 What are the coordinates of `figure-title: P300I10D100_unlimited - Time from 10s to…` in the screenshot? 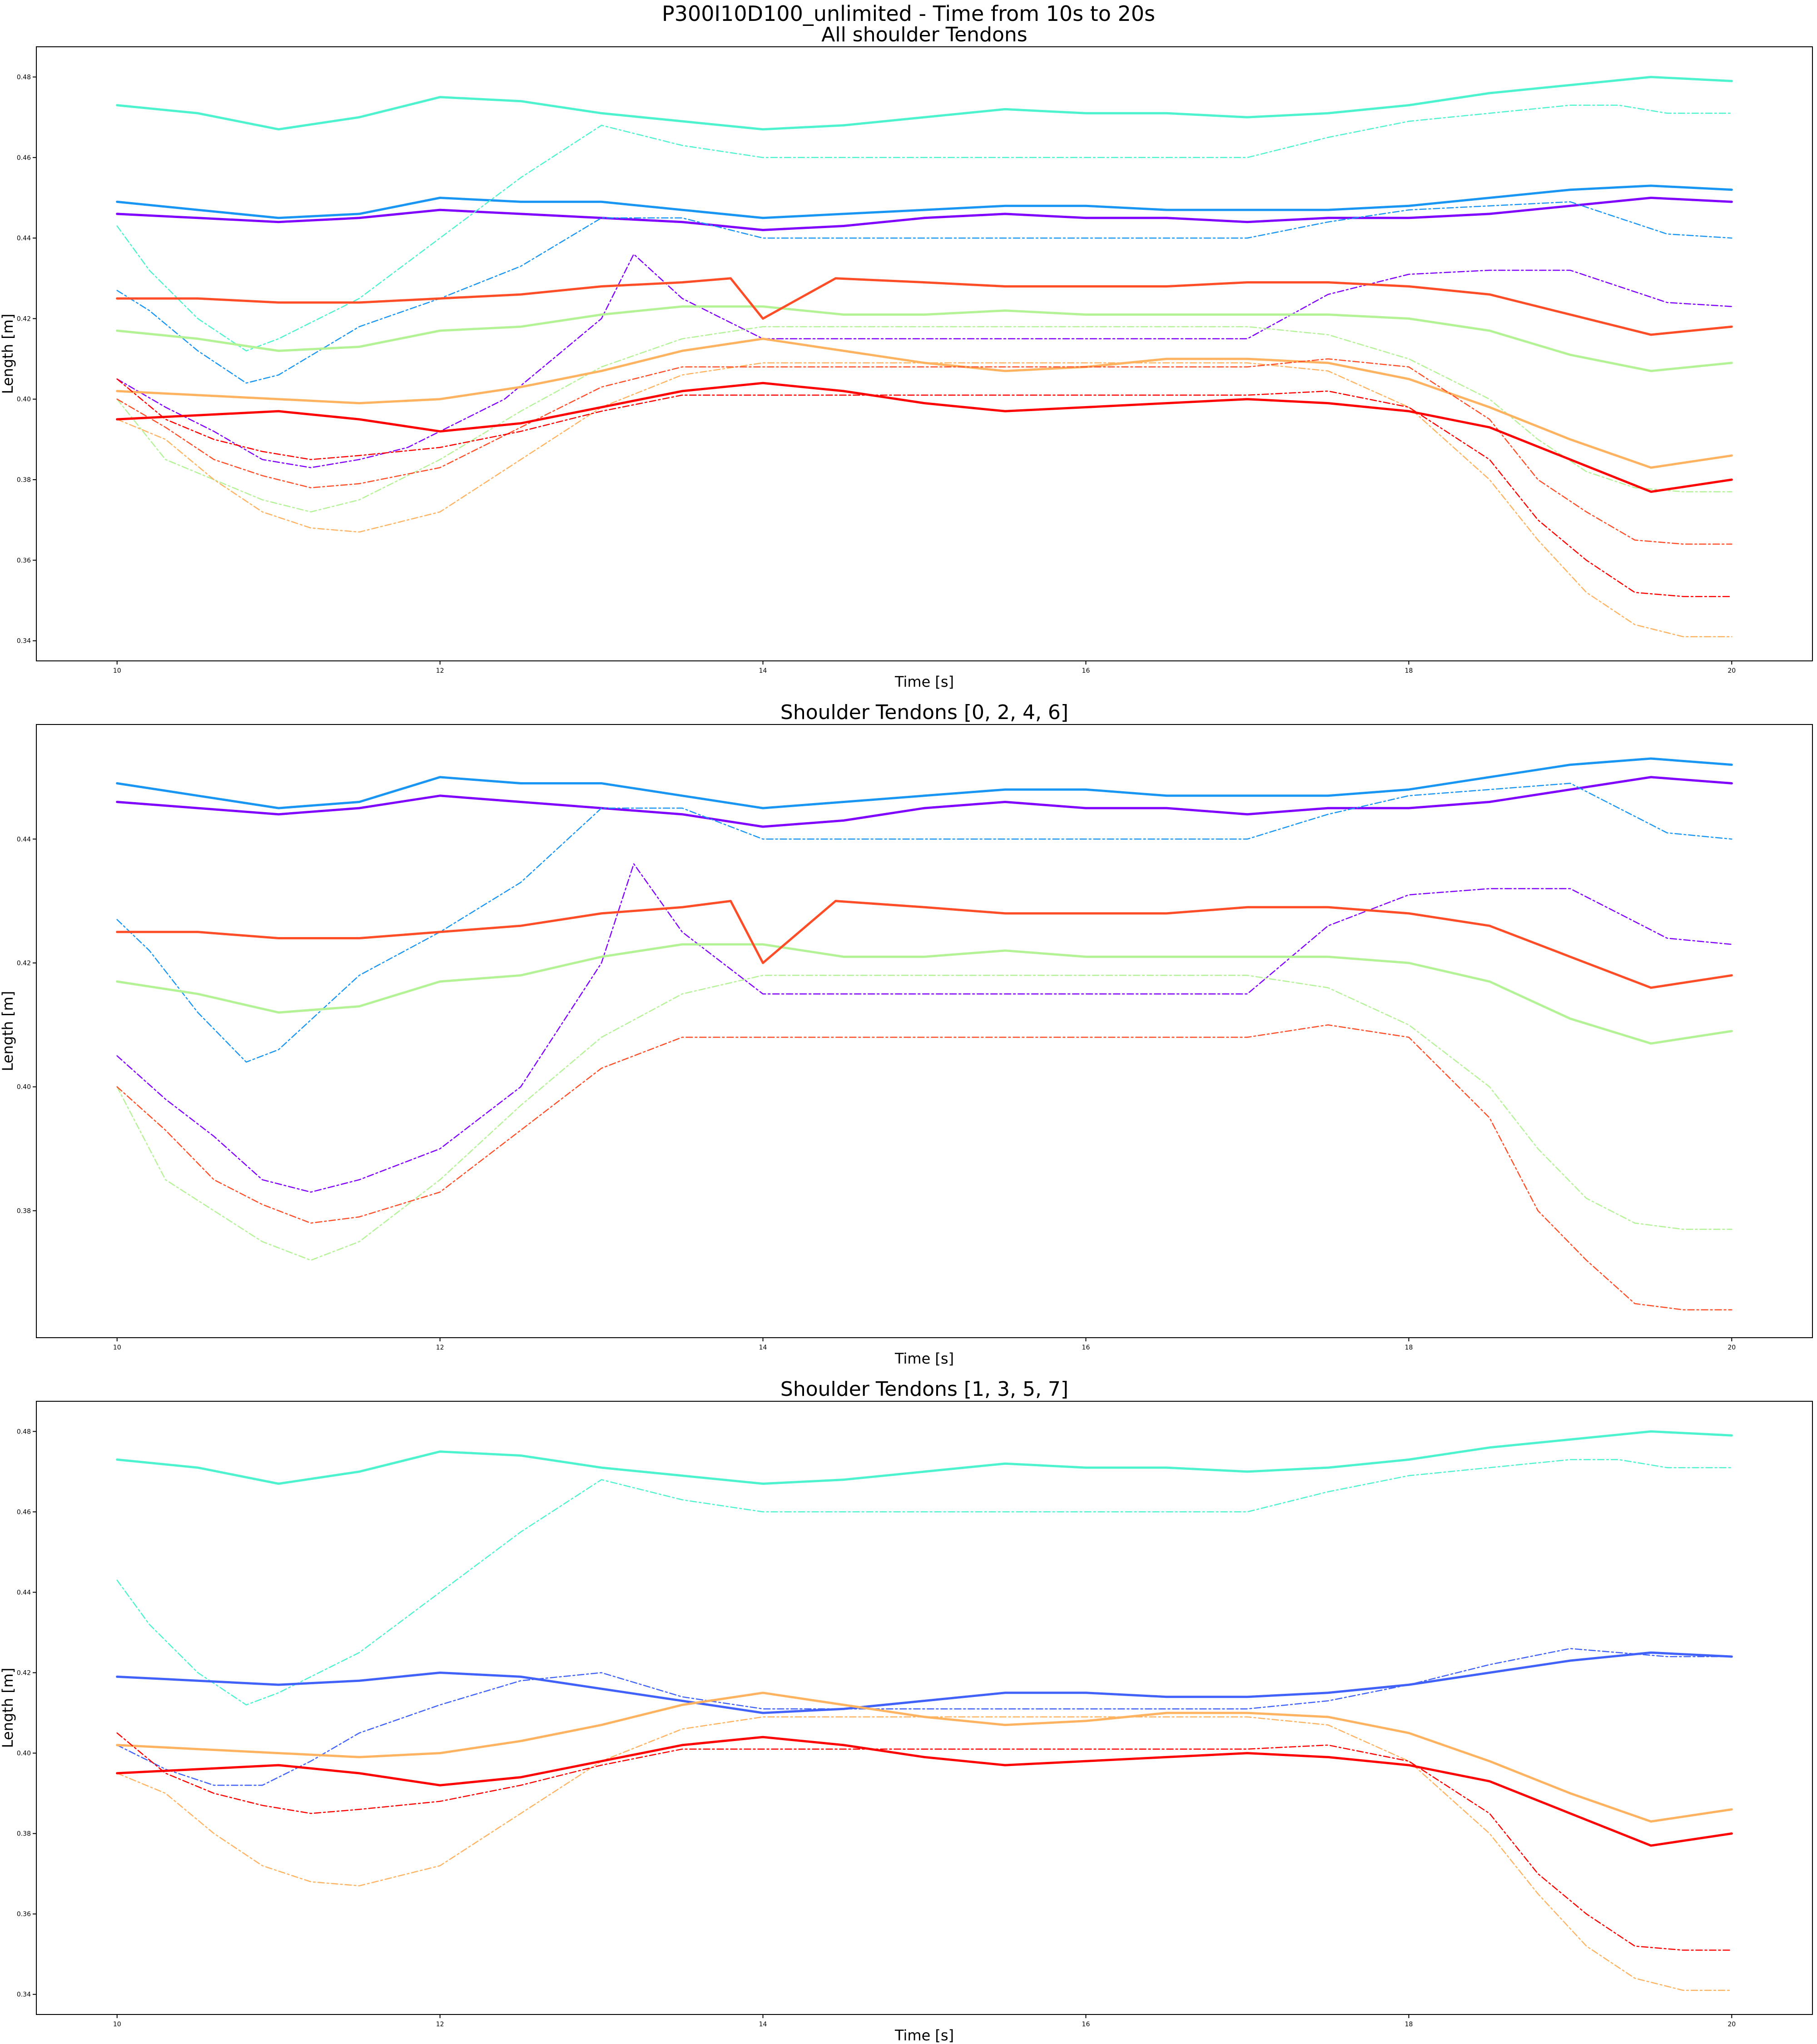 It's located at (908, 14).